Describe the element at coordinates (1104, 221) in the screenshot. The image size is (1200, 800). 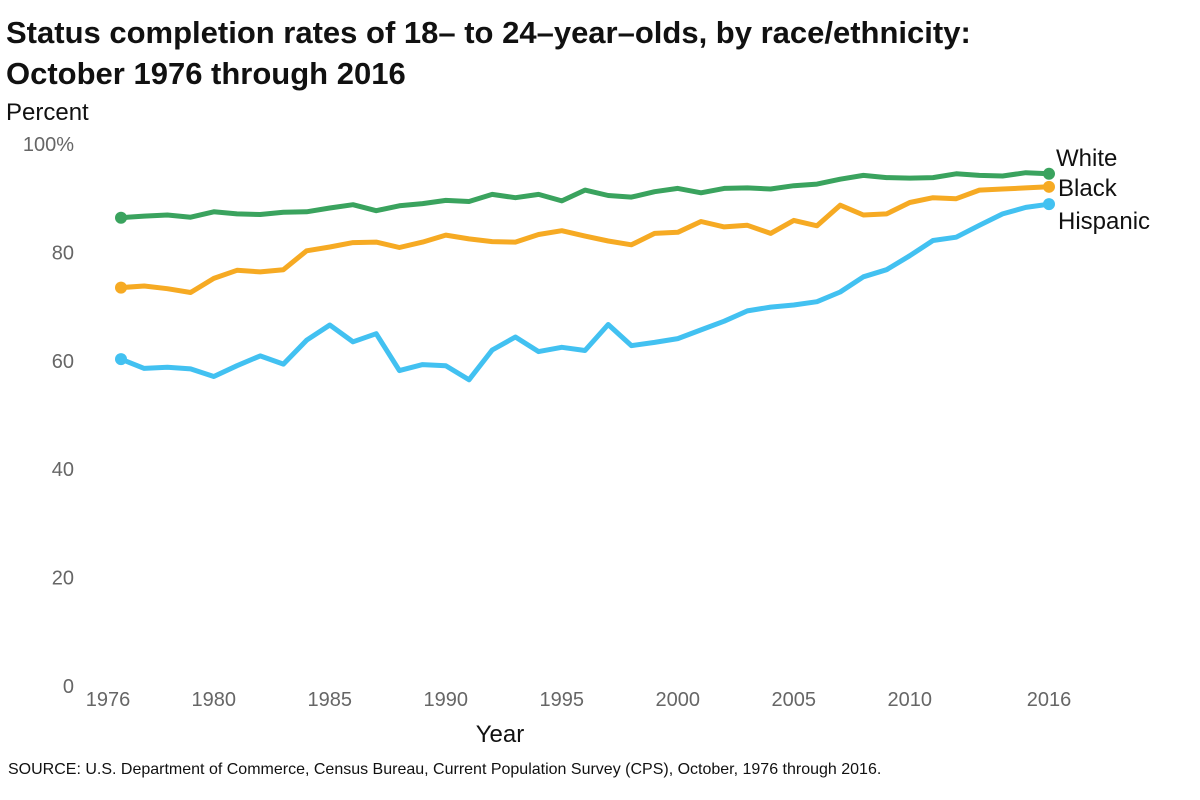
I see `series-label-hispanic: Hispanic` at that location.